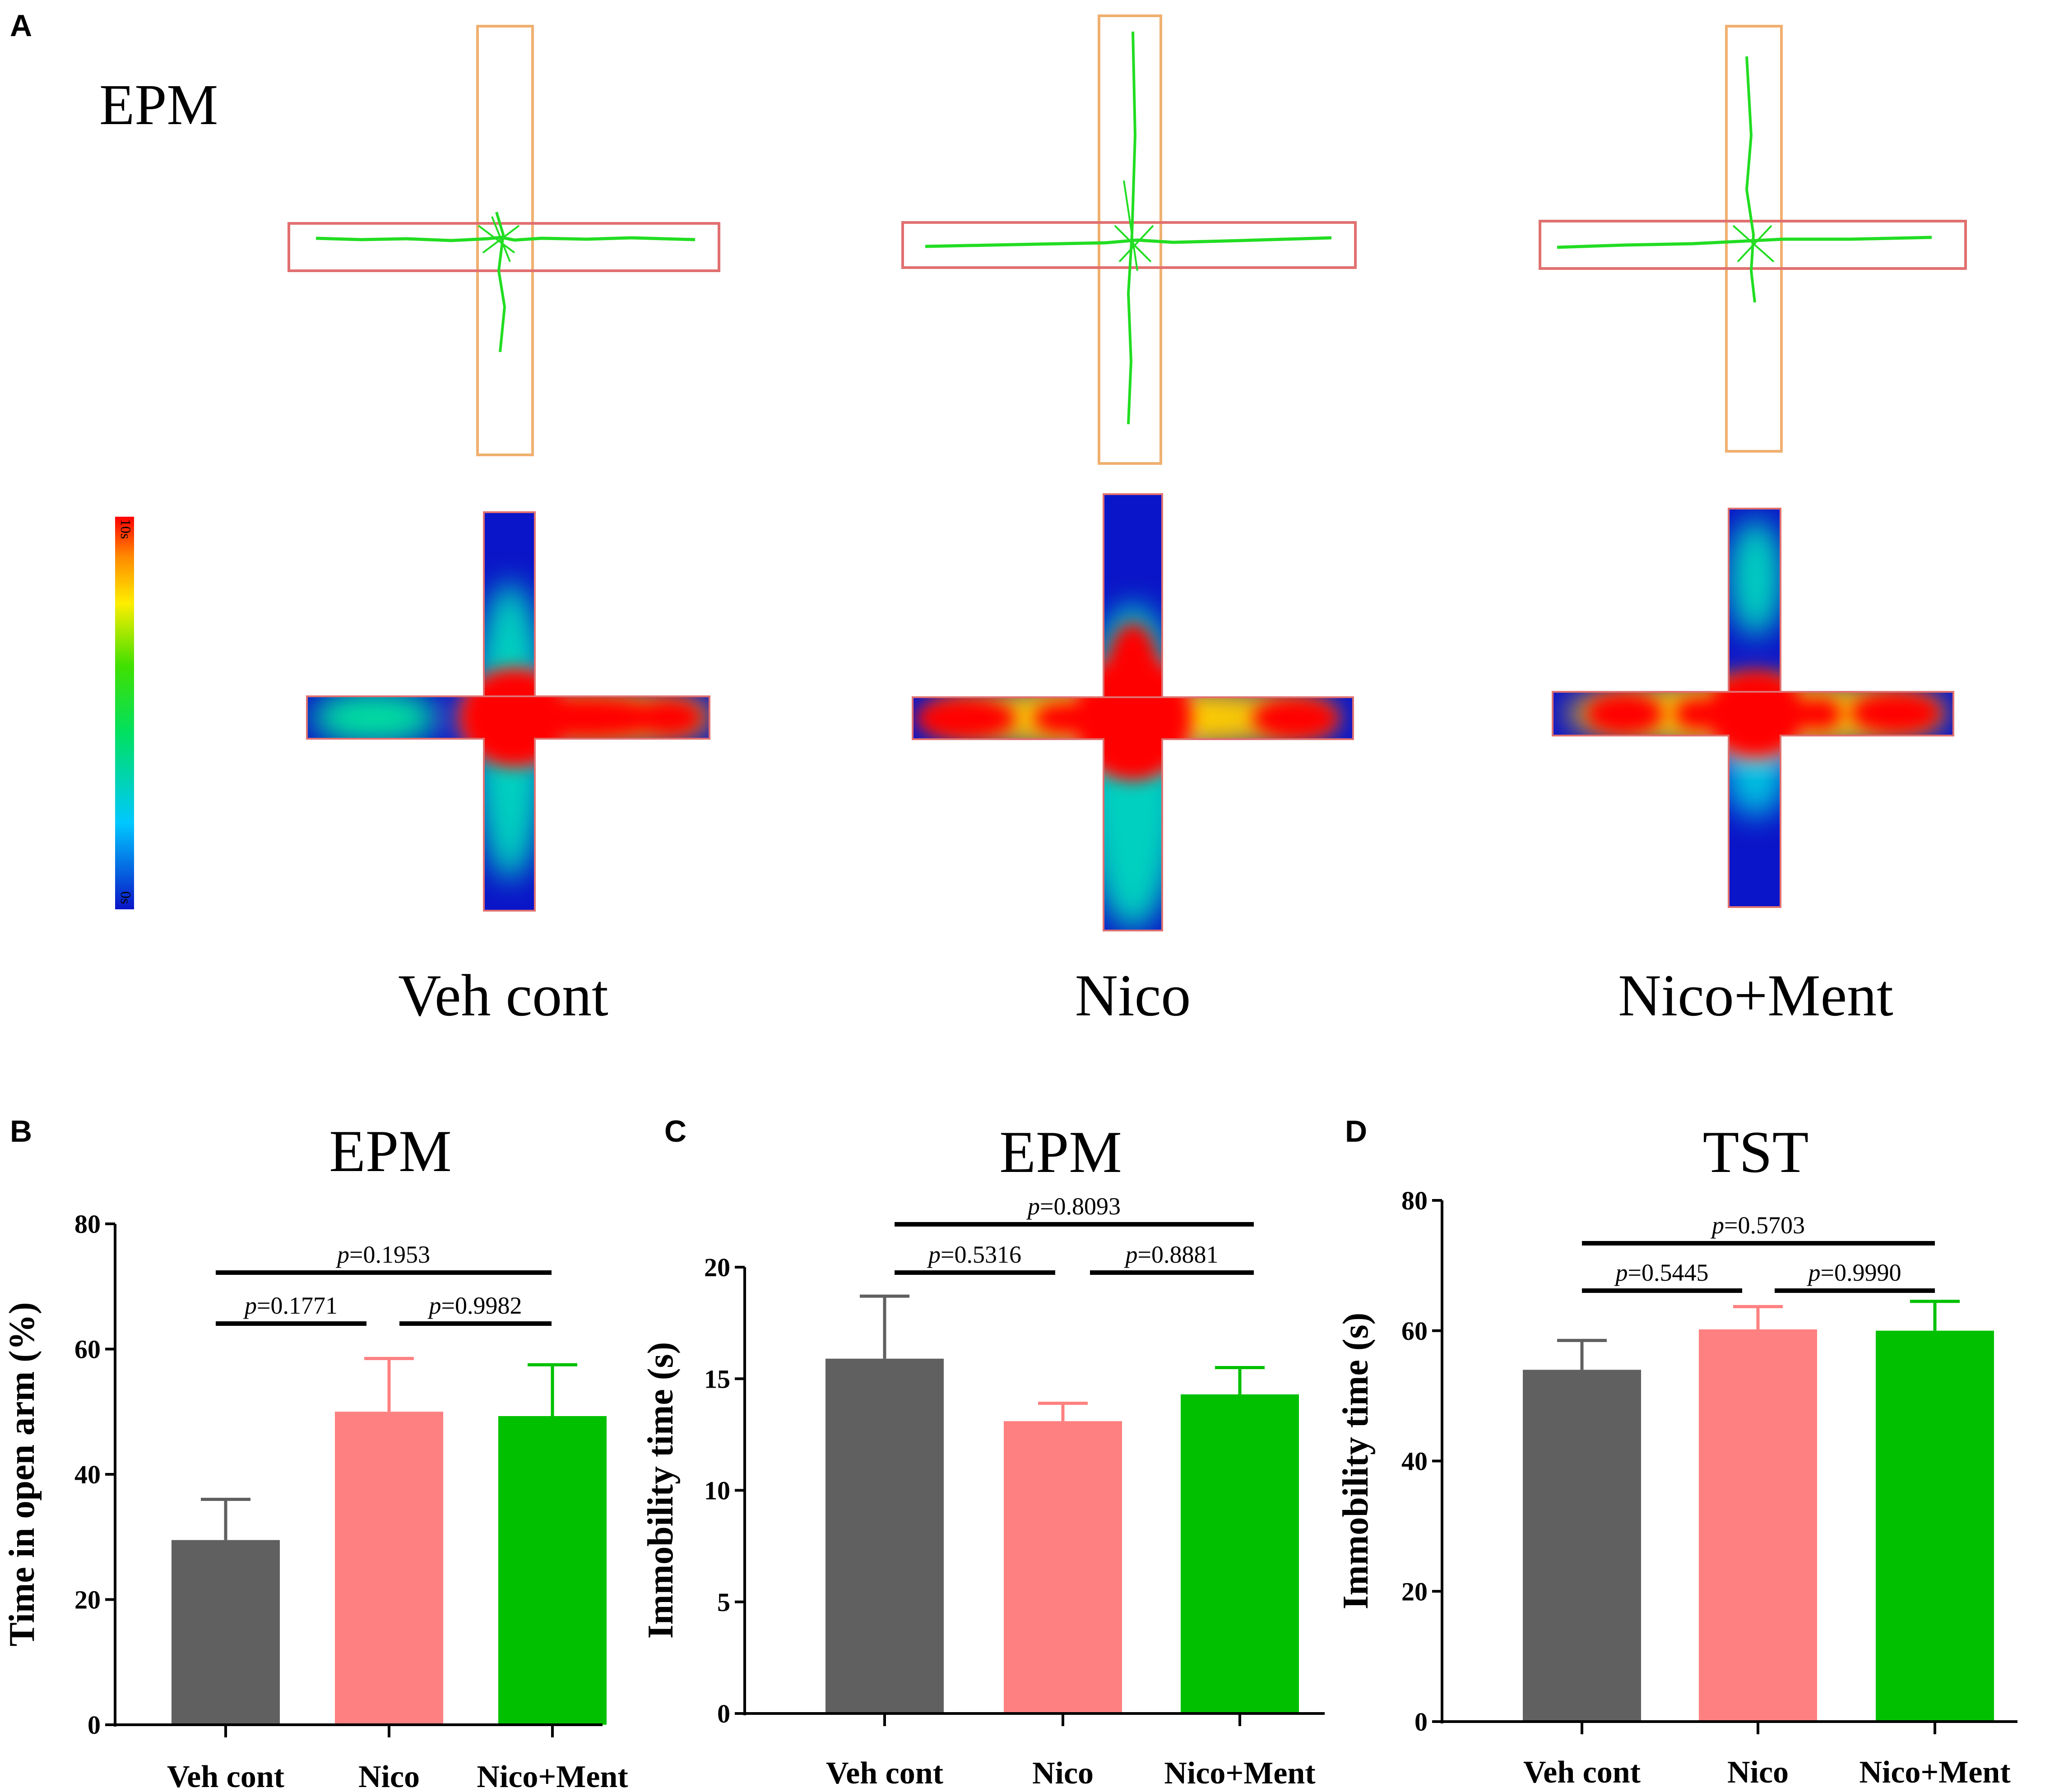 The image size is (2059, 1792). Describe the element at coordinates (126, 529) in the screenshot. I see `colorbar-max-label: 10s` at that location.